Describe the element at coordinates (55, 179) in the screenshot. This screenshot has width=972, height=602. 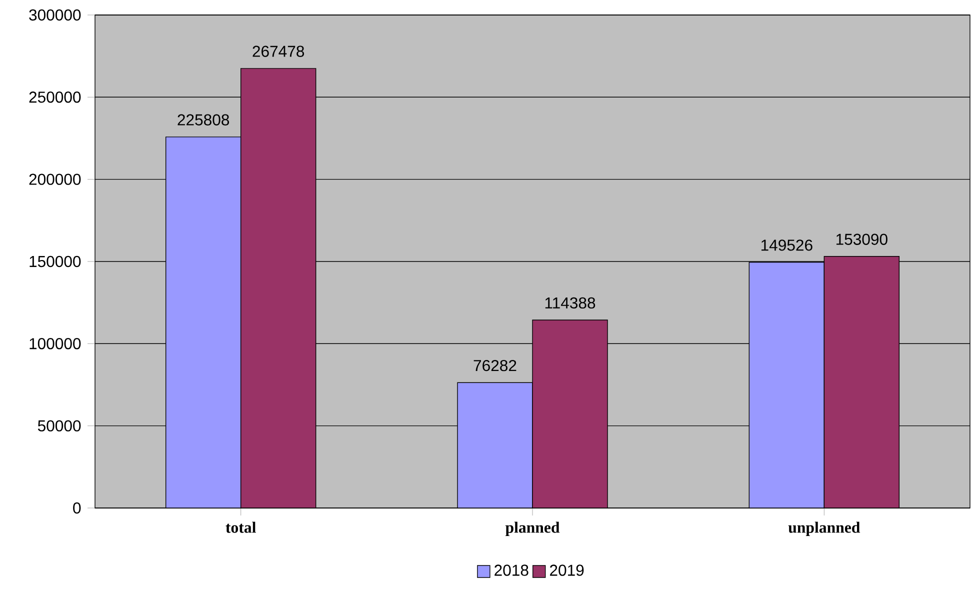
I see `y-tick-label: 200000` at that location.